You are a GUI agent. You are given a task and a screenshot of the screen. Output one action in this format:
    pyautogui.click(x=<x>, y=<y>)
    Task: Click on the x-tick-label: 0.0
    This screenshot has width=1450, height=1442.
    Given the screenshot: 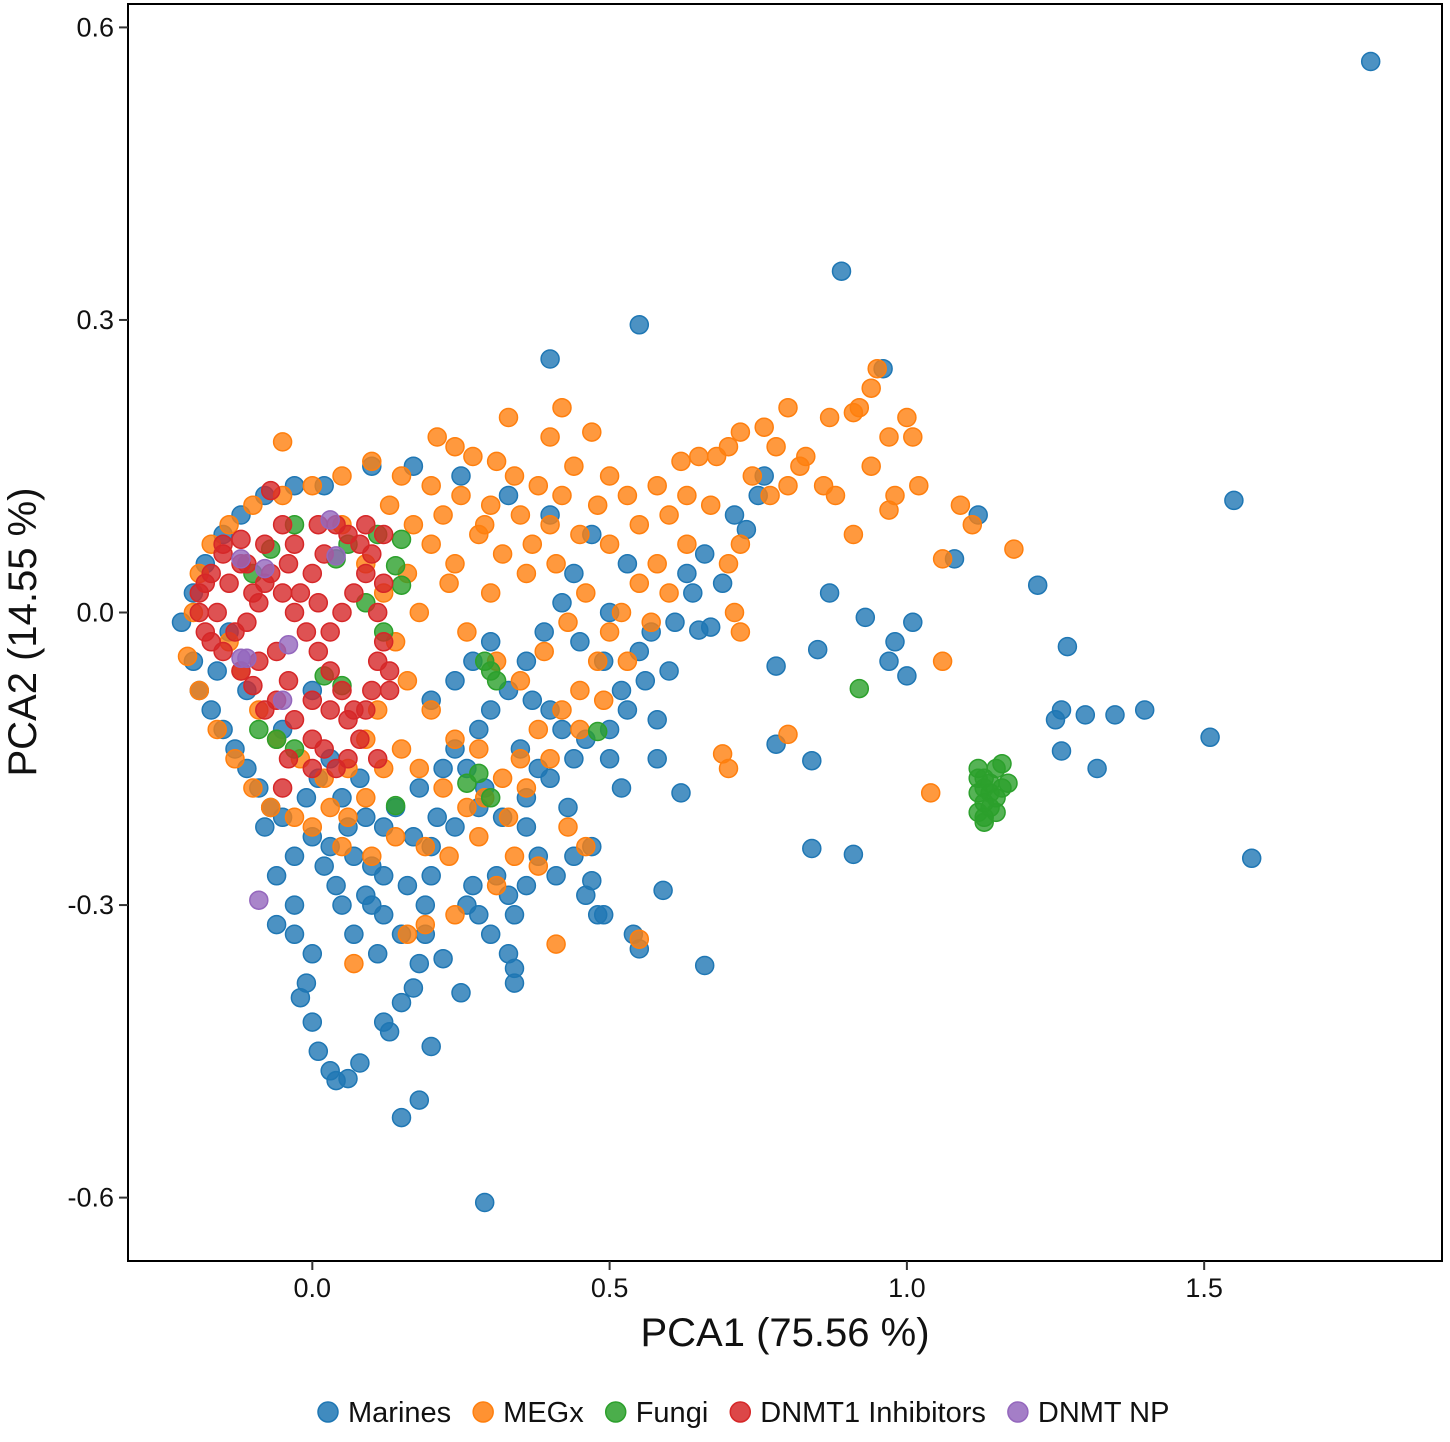 What is the action you would take?
    pyautogui.click(x=313, y=1288)
    